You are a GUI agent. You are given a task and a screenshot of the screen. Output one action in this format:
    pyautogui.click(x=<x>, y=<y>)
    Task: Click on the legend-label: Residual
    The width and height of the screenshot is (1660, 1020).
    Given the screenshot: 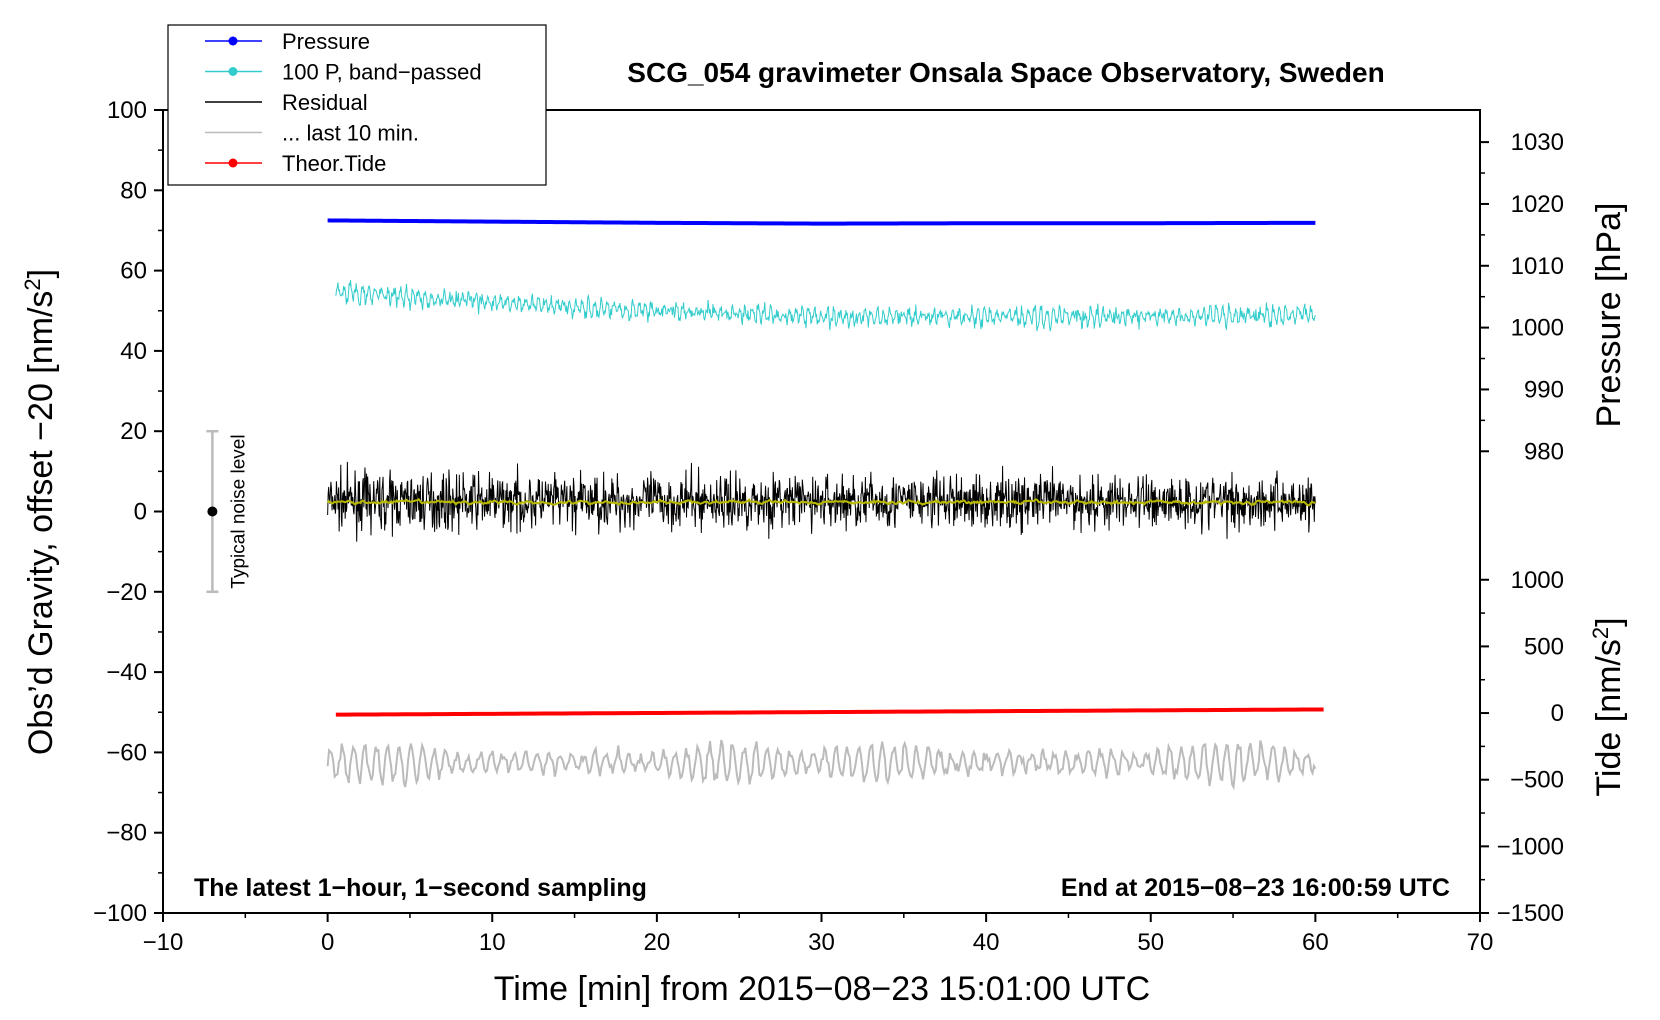 What is the action you would take?
    pyautogui.click(x=325, y=102)
    